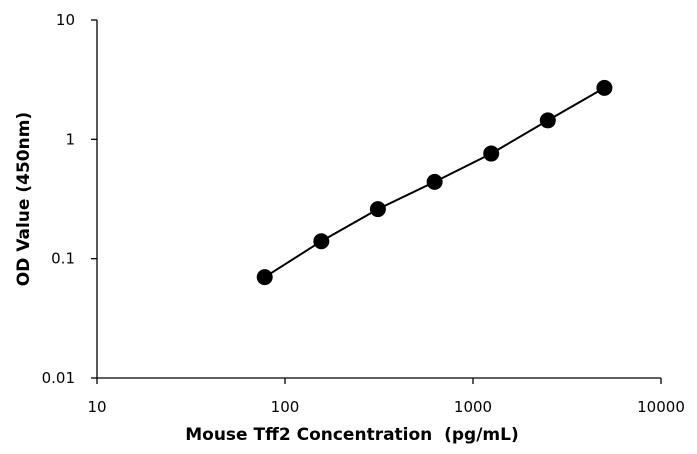 The image size is (697, 454). Describe the element at coordinates (473, 407) in the screenshot. I see `x-tick-label: 1000` at that location.